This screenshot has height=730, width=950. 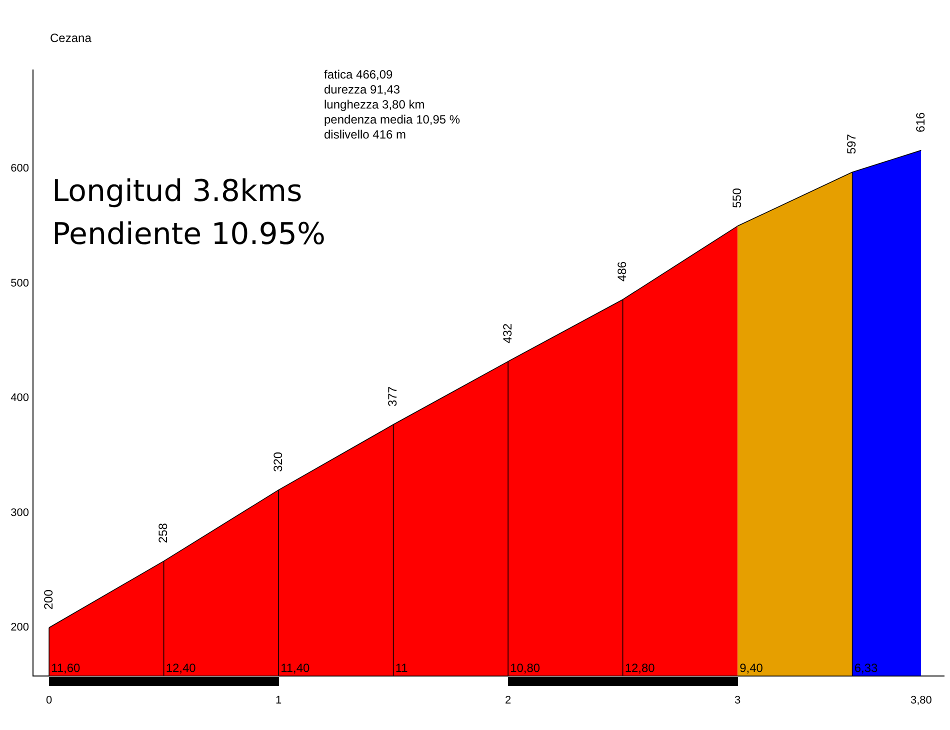 I want to click on data-label: 320, so click(x=277, y=462).